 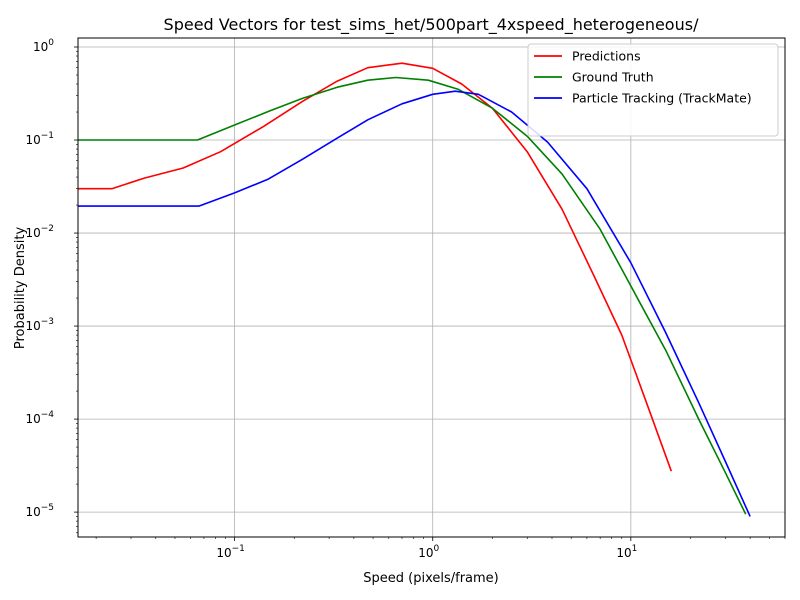 What do you see at coordinates (39, 325) in the screenshot?
I see `y-tick-label: 10⁻³` at bounding box center [39, 325].